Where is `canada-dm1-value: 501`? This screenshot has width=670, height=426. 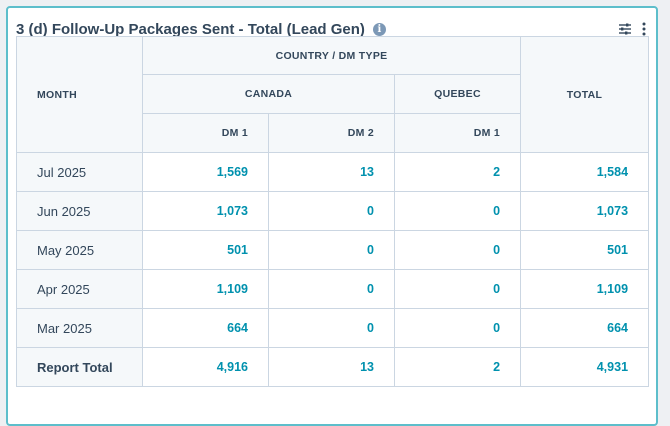
canada-dm1-value: 501 is located at coordinates (205, 250).